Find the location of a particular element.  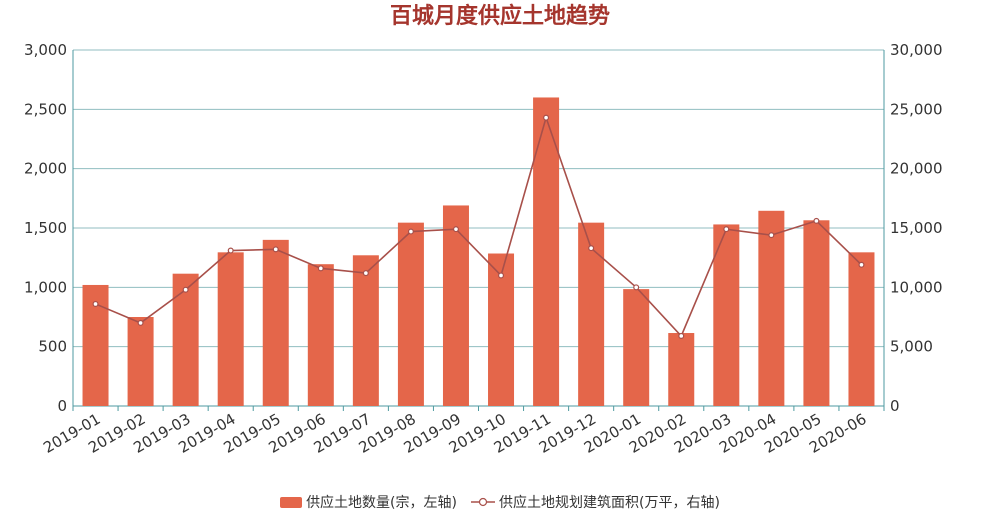

legend-bar-swatch is located at coordinates (291, 502).